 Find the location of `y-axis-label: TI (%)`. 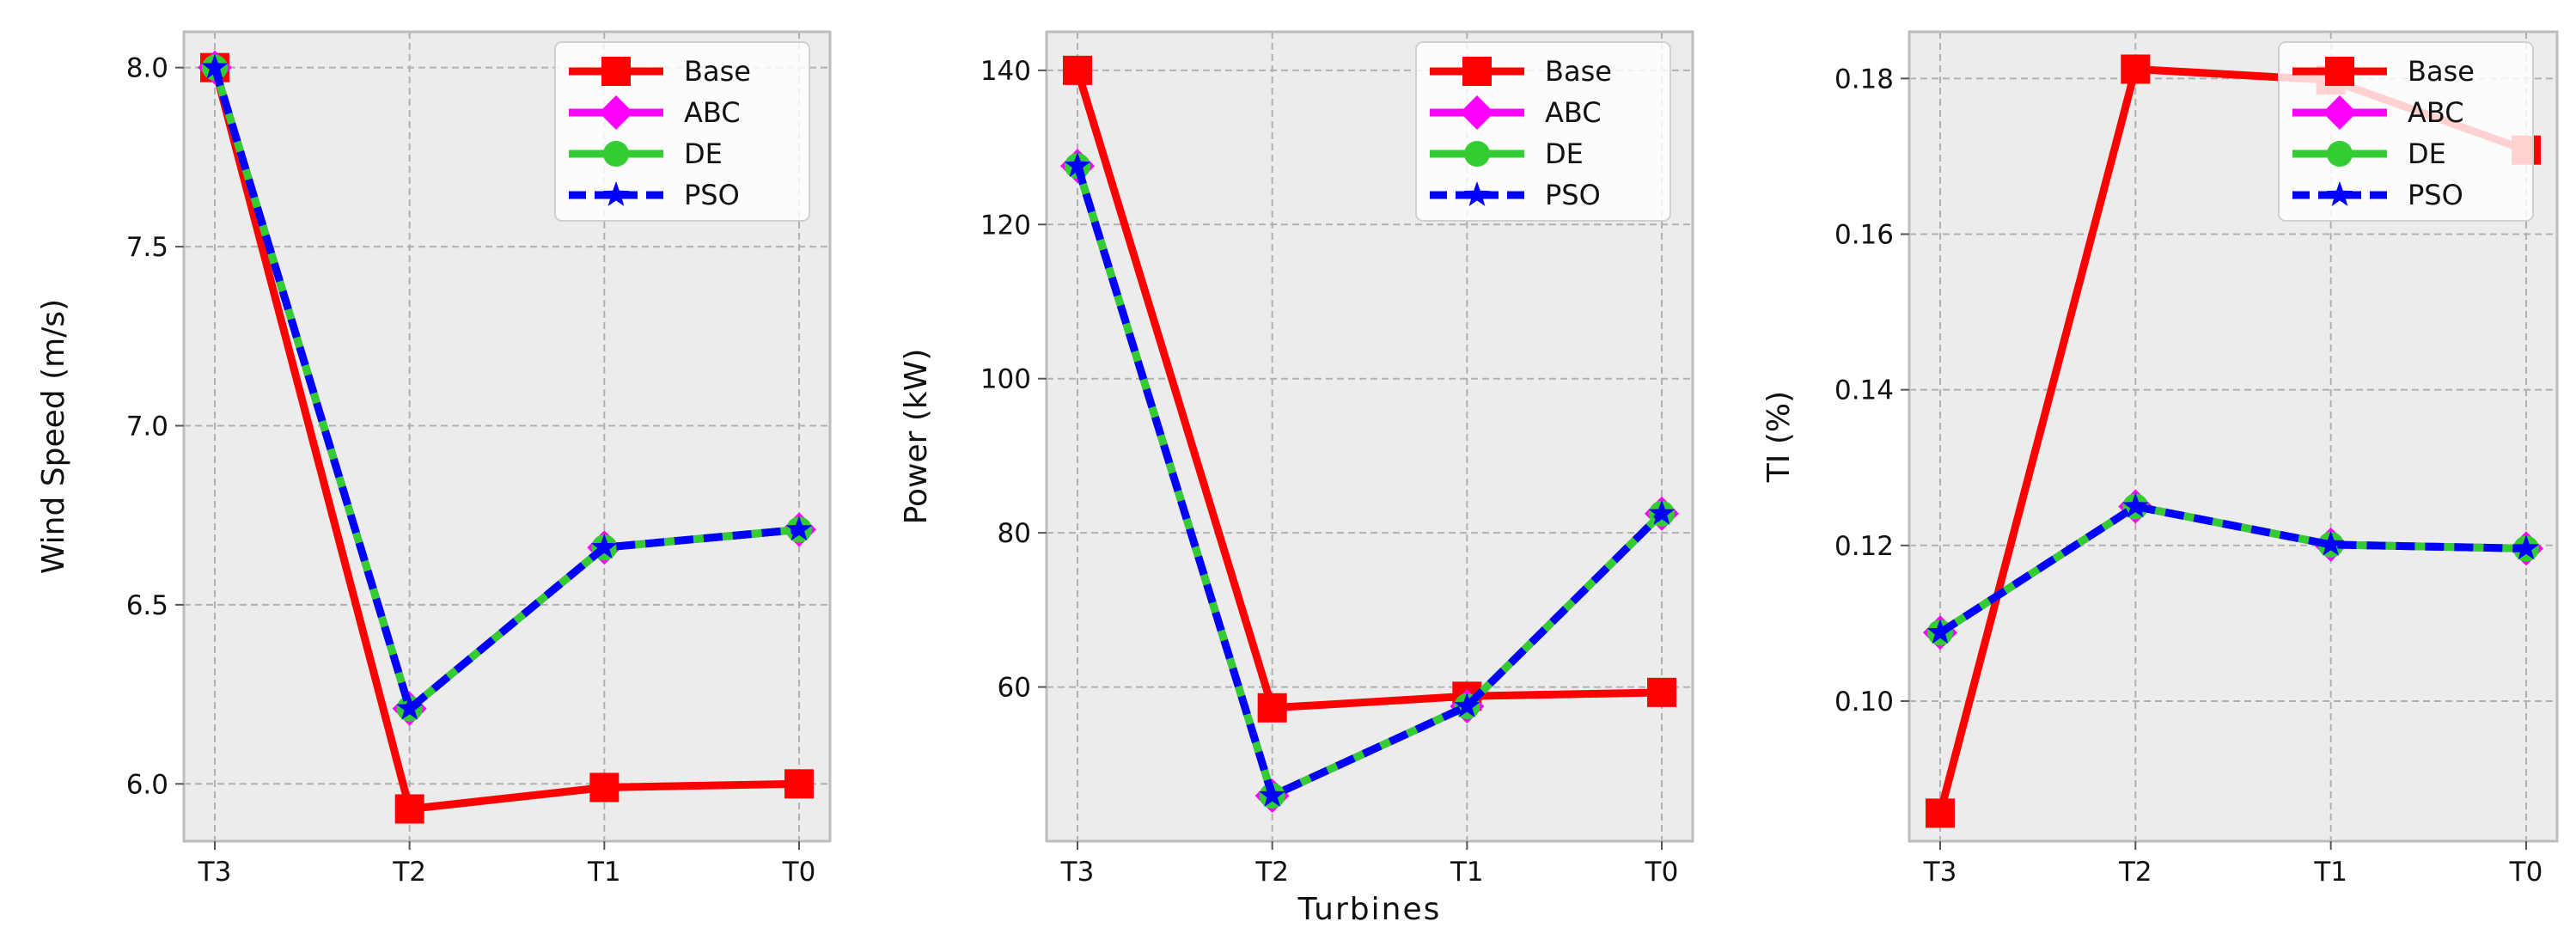

y-axis-label: TI (%) is located at coordinates (1779, 437).